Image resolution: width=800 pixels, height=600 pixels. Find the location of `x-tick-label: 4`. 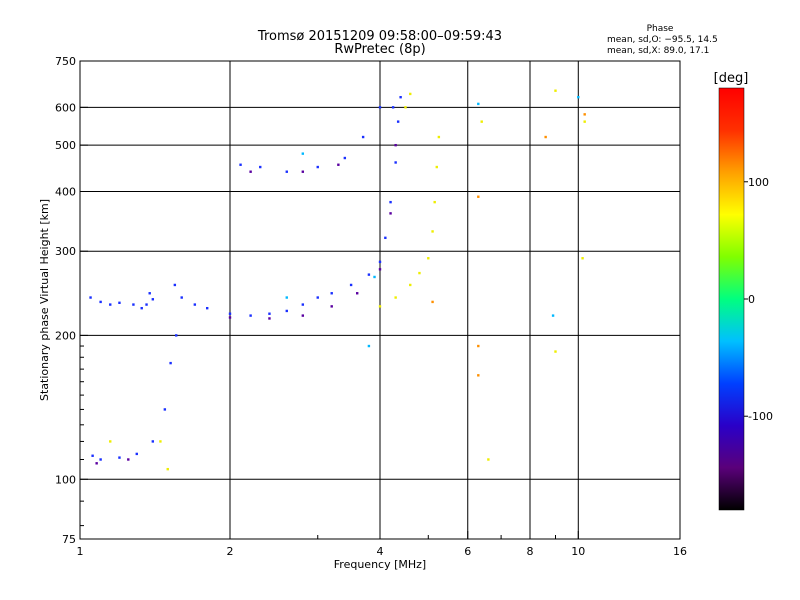

x-tick-label: 4 is located at coordinates (380, 551).